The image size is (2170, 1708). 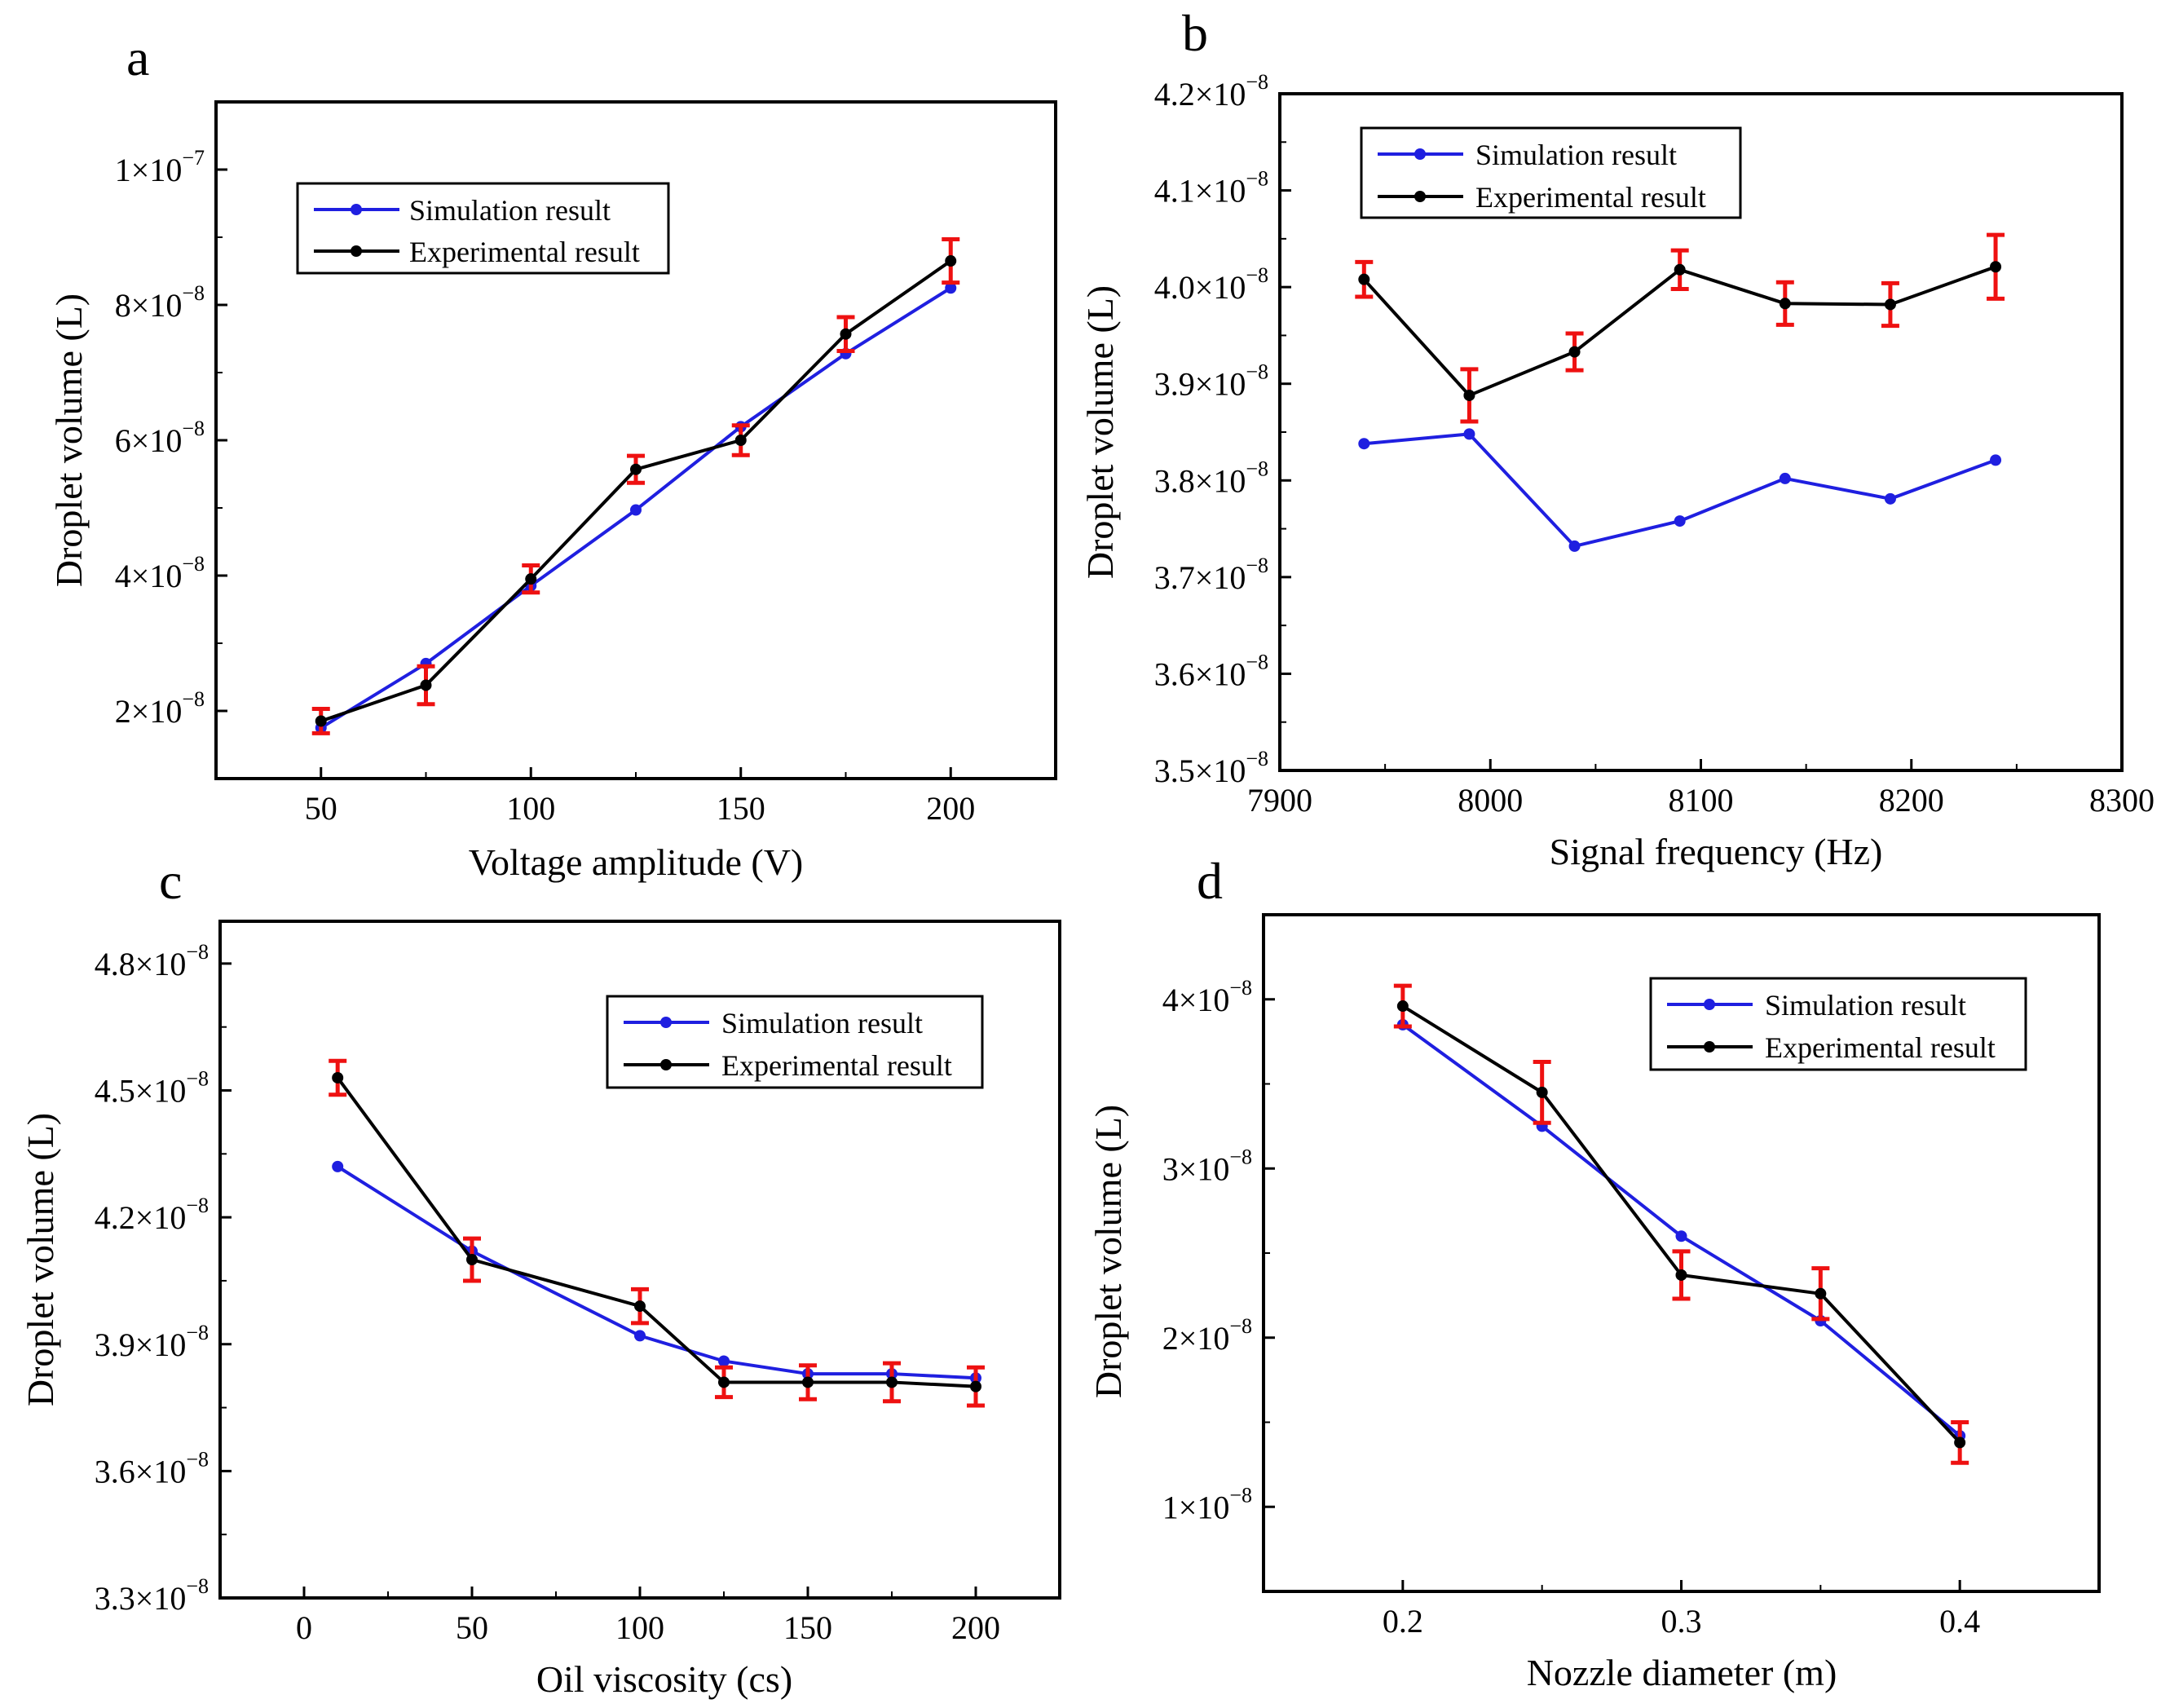 What do you see at coordinates (160, 167) in the screenshot?
I see `panel-a-y-tick-label: 1×10⁻⁷` at bounding box center [160, 167].